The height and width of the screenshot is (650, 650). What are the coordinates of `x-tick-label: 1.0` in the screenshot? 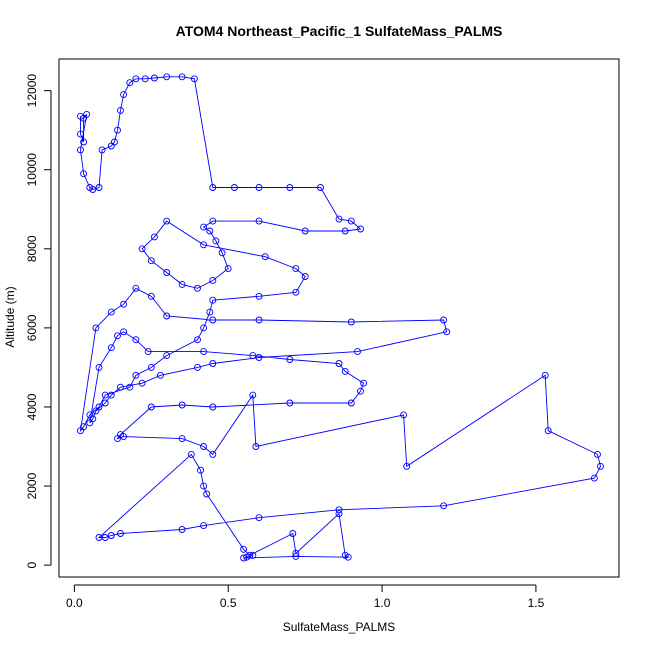 It's located at (382, 603).